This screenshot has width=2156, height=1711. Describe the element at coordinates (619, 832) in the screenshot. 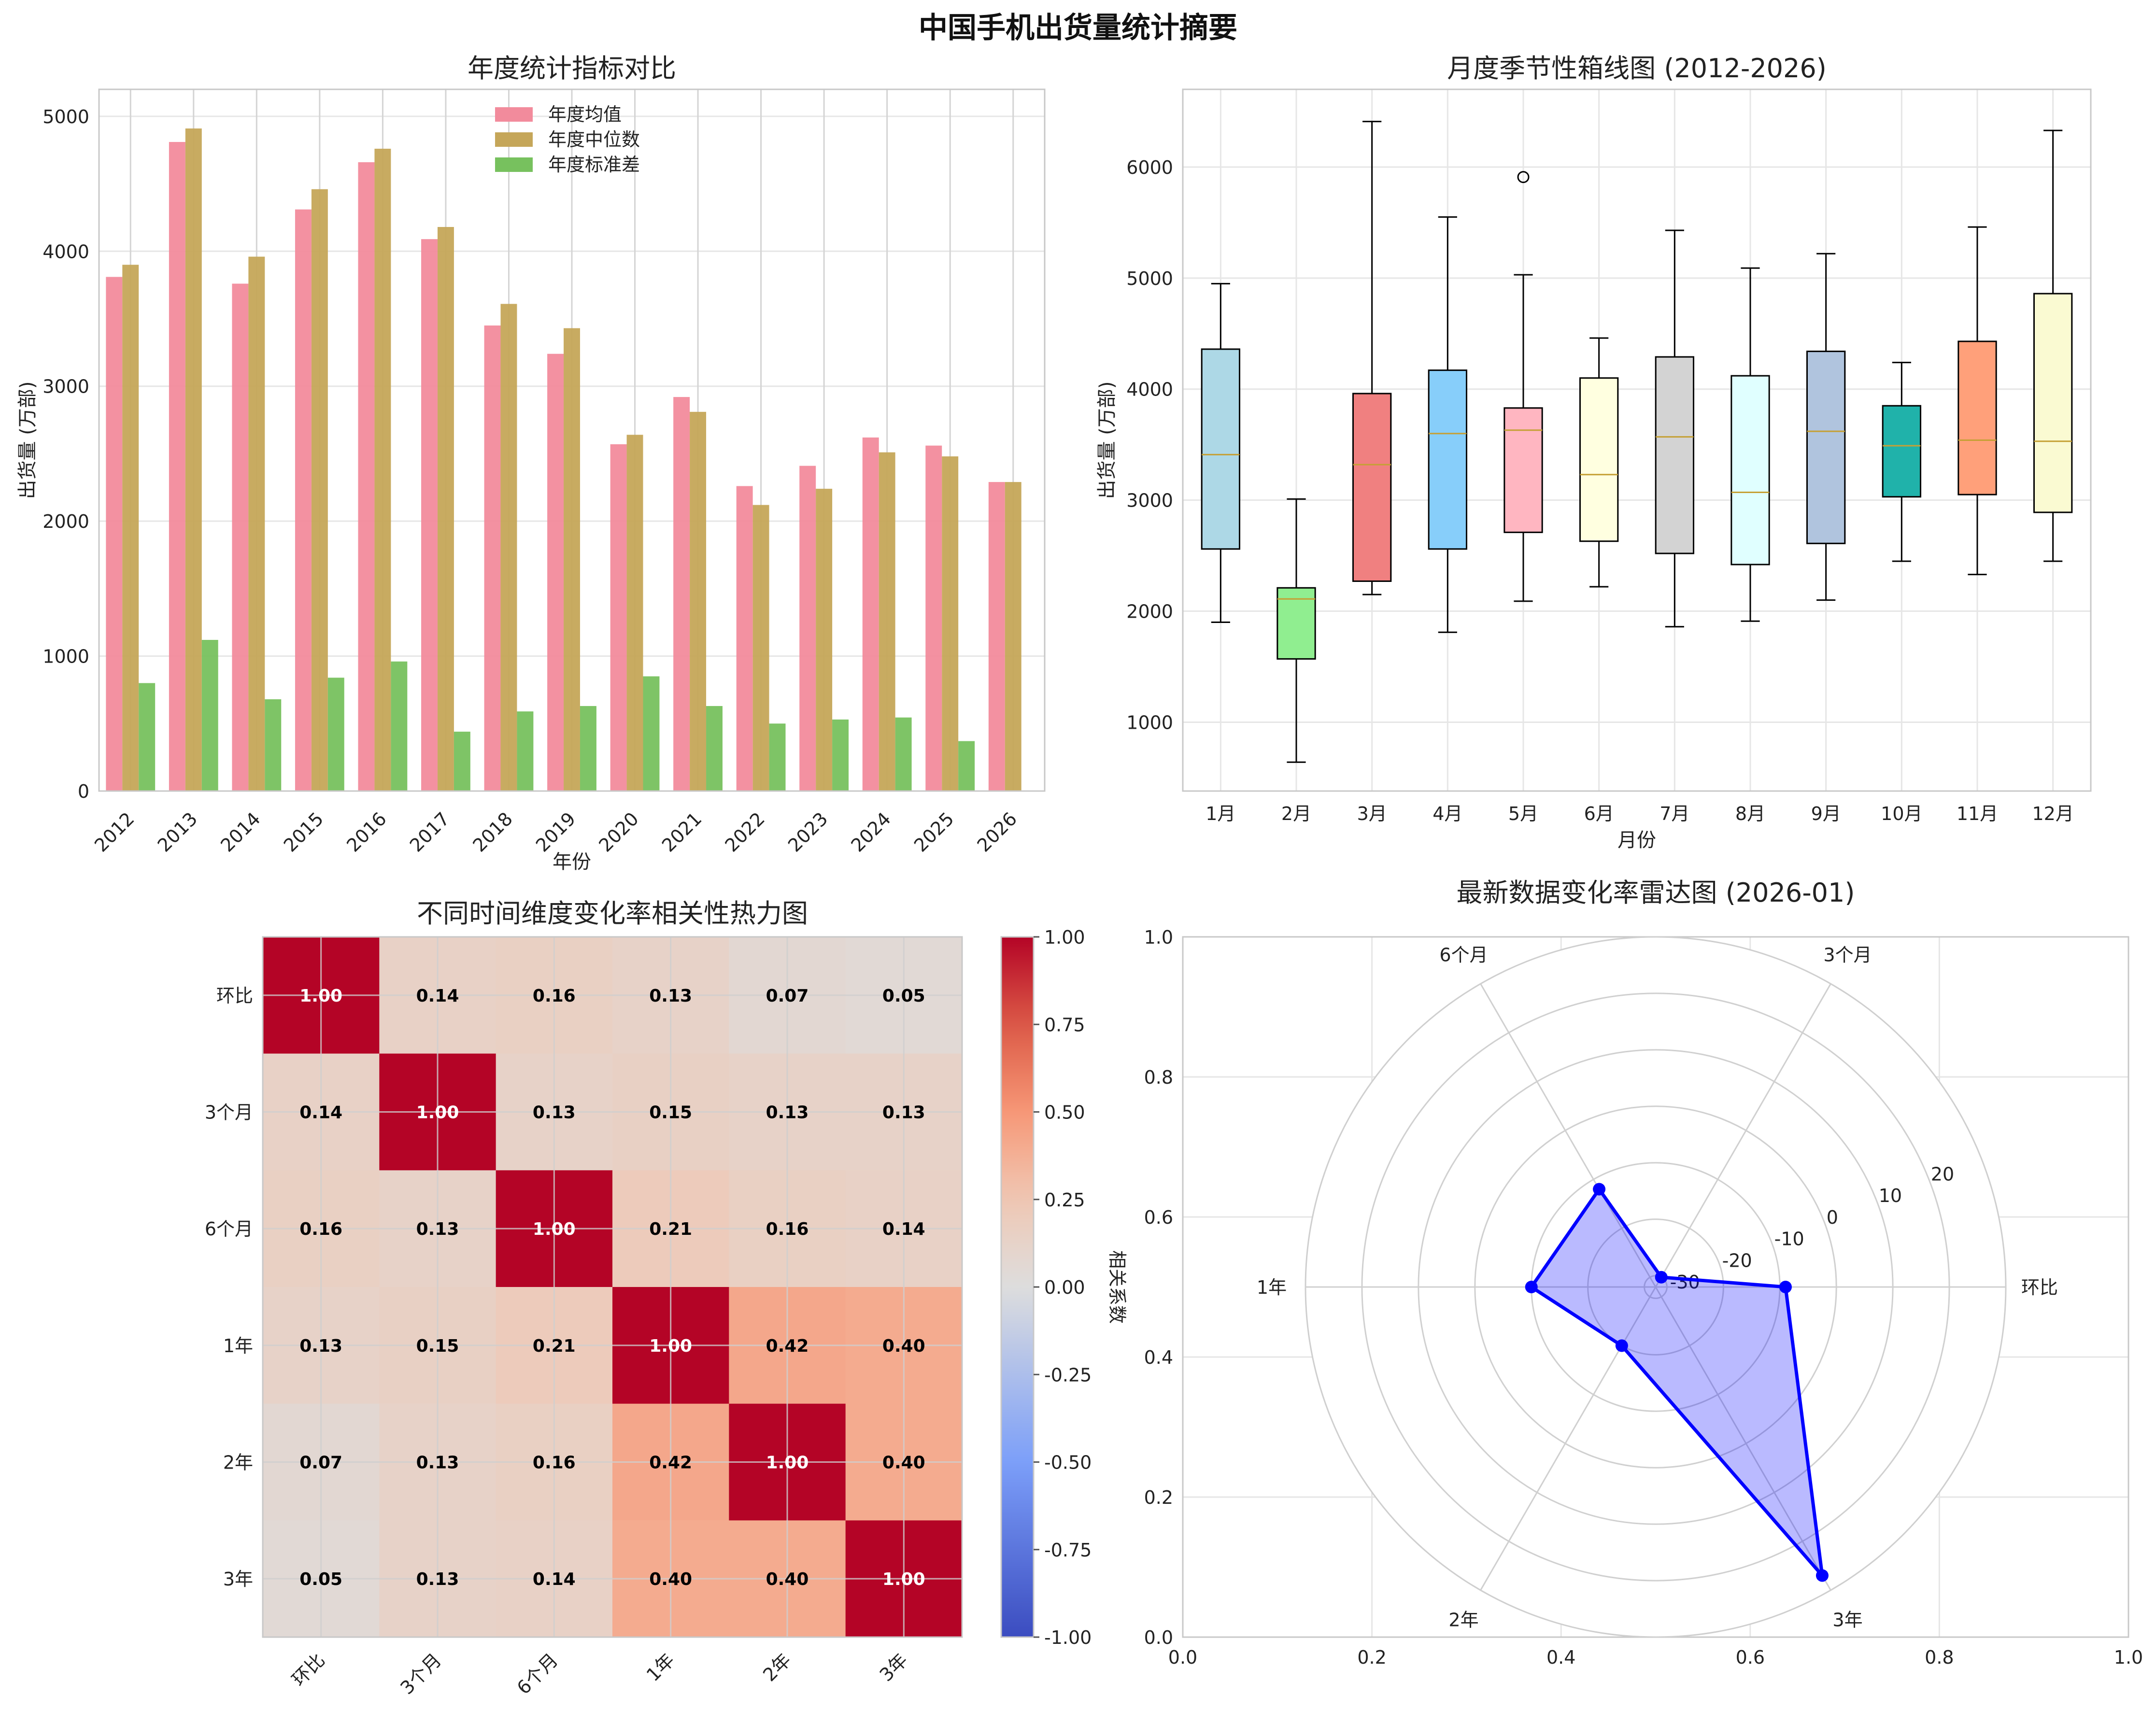

I see `x-tick-label: 2020` at that location.